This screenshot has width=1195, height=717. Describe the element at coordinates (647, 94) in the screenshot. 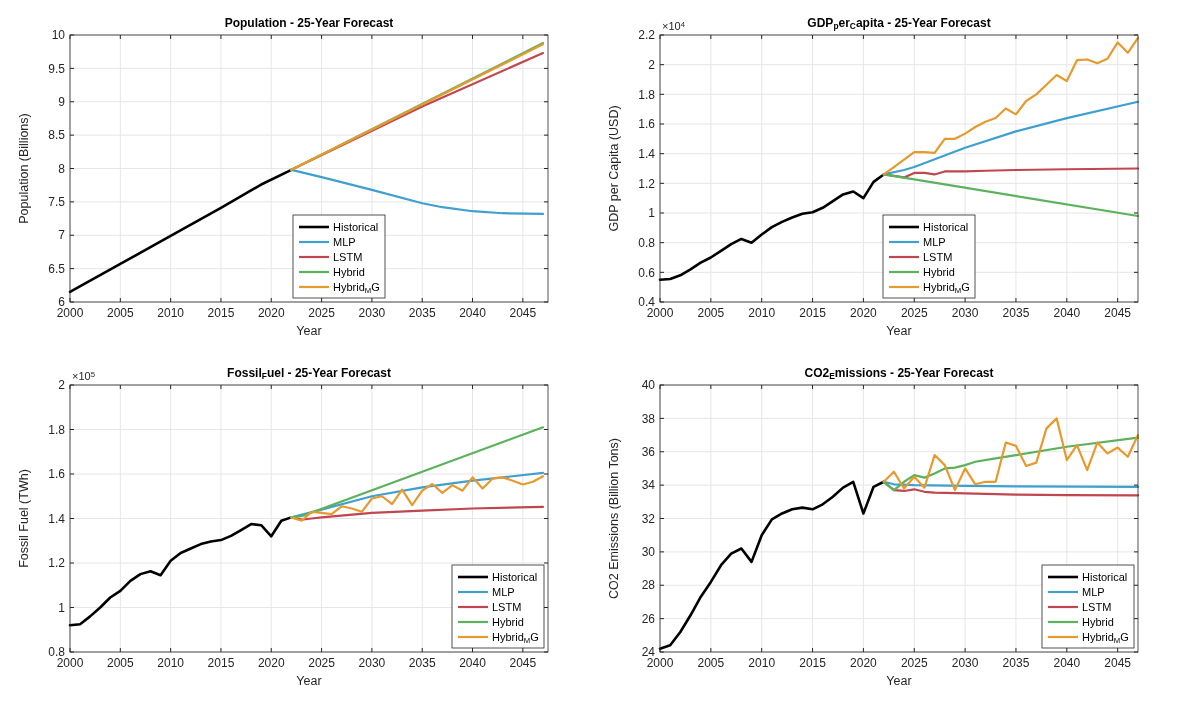

I see `y-tick-label: 1.8` at that location.